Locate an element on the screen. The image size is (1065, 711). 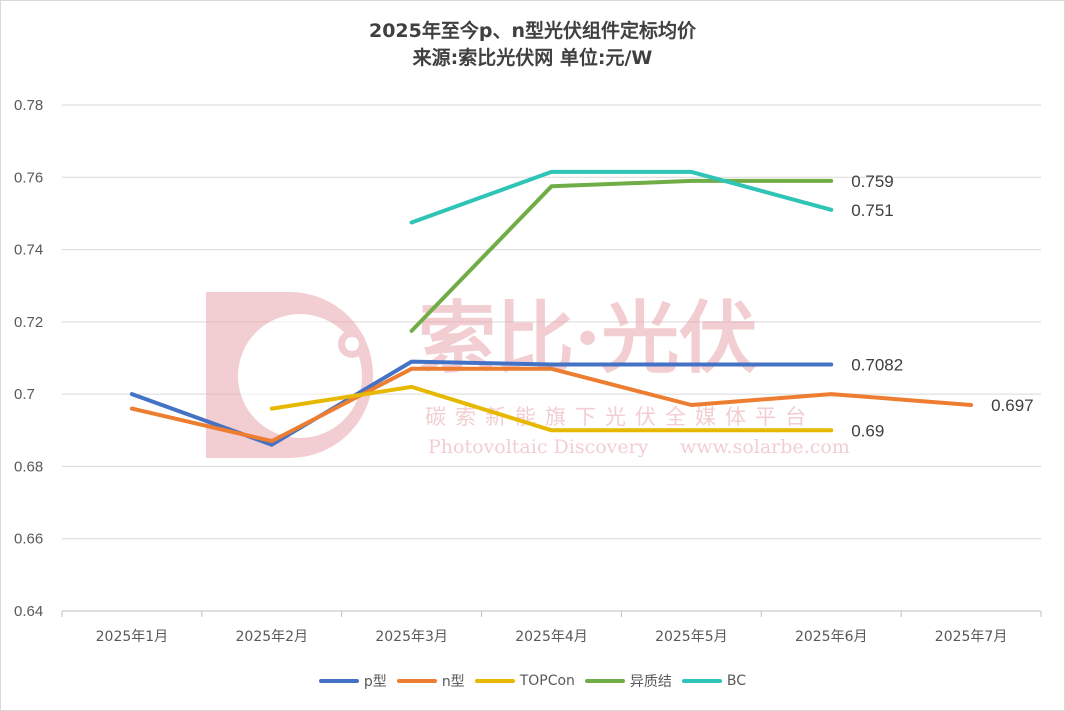
legend-label: 异质结 is located at coordinates (650, 682).